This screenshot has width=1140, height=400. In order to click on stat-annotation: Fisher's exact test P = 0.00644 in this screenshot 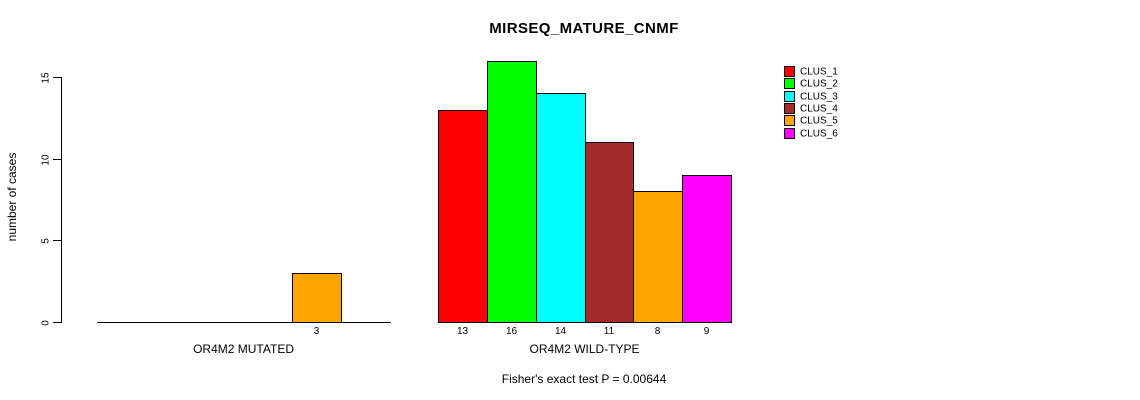, I will do `click(584, 379)`.